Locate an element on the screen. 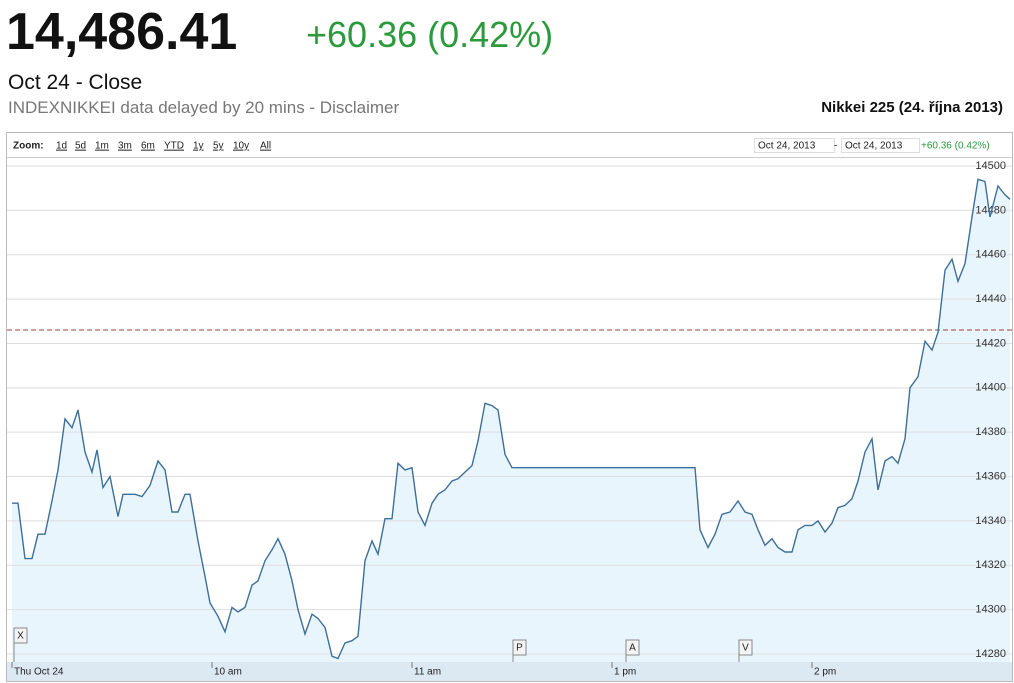  zoom-option: 10y is located at coordinates (241, 146).